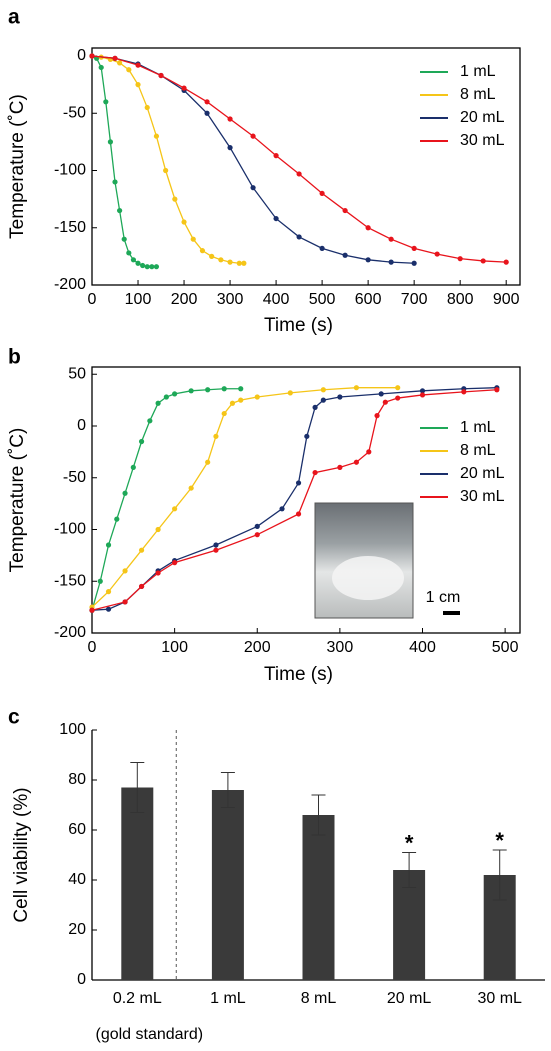 Image resolution: width=551 pixels, height=1051 pixels. Describe the element at coordinates (322, 299) in the screenshot. I see `x-tick-label: 500` at that location.